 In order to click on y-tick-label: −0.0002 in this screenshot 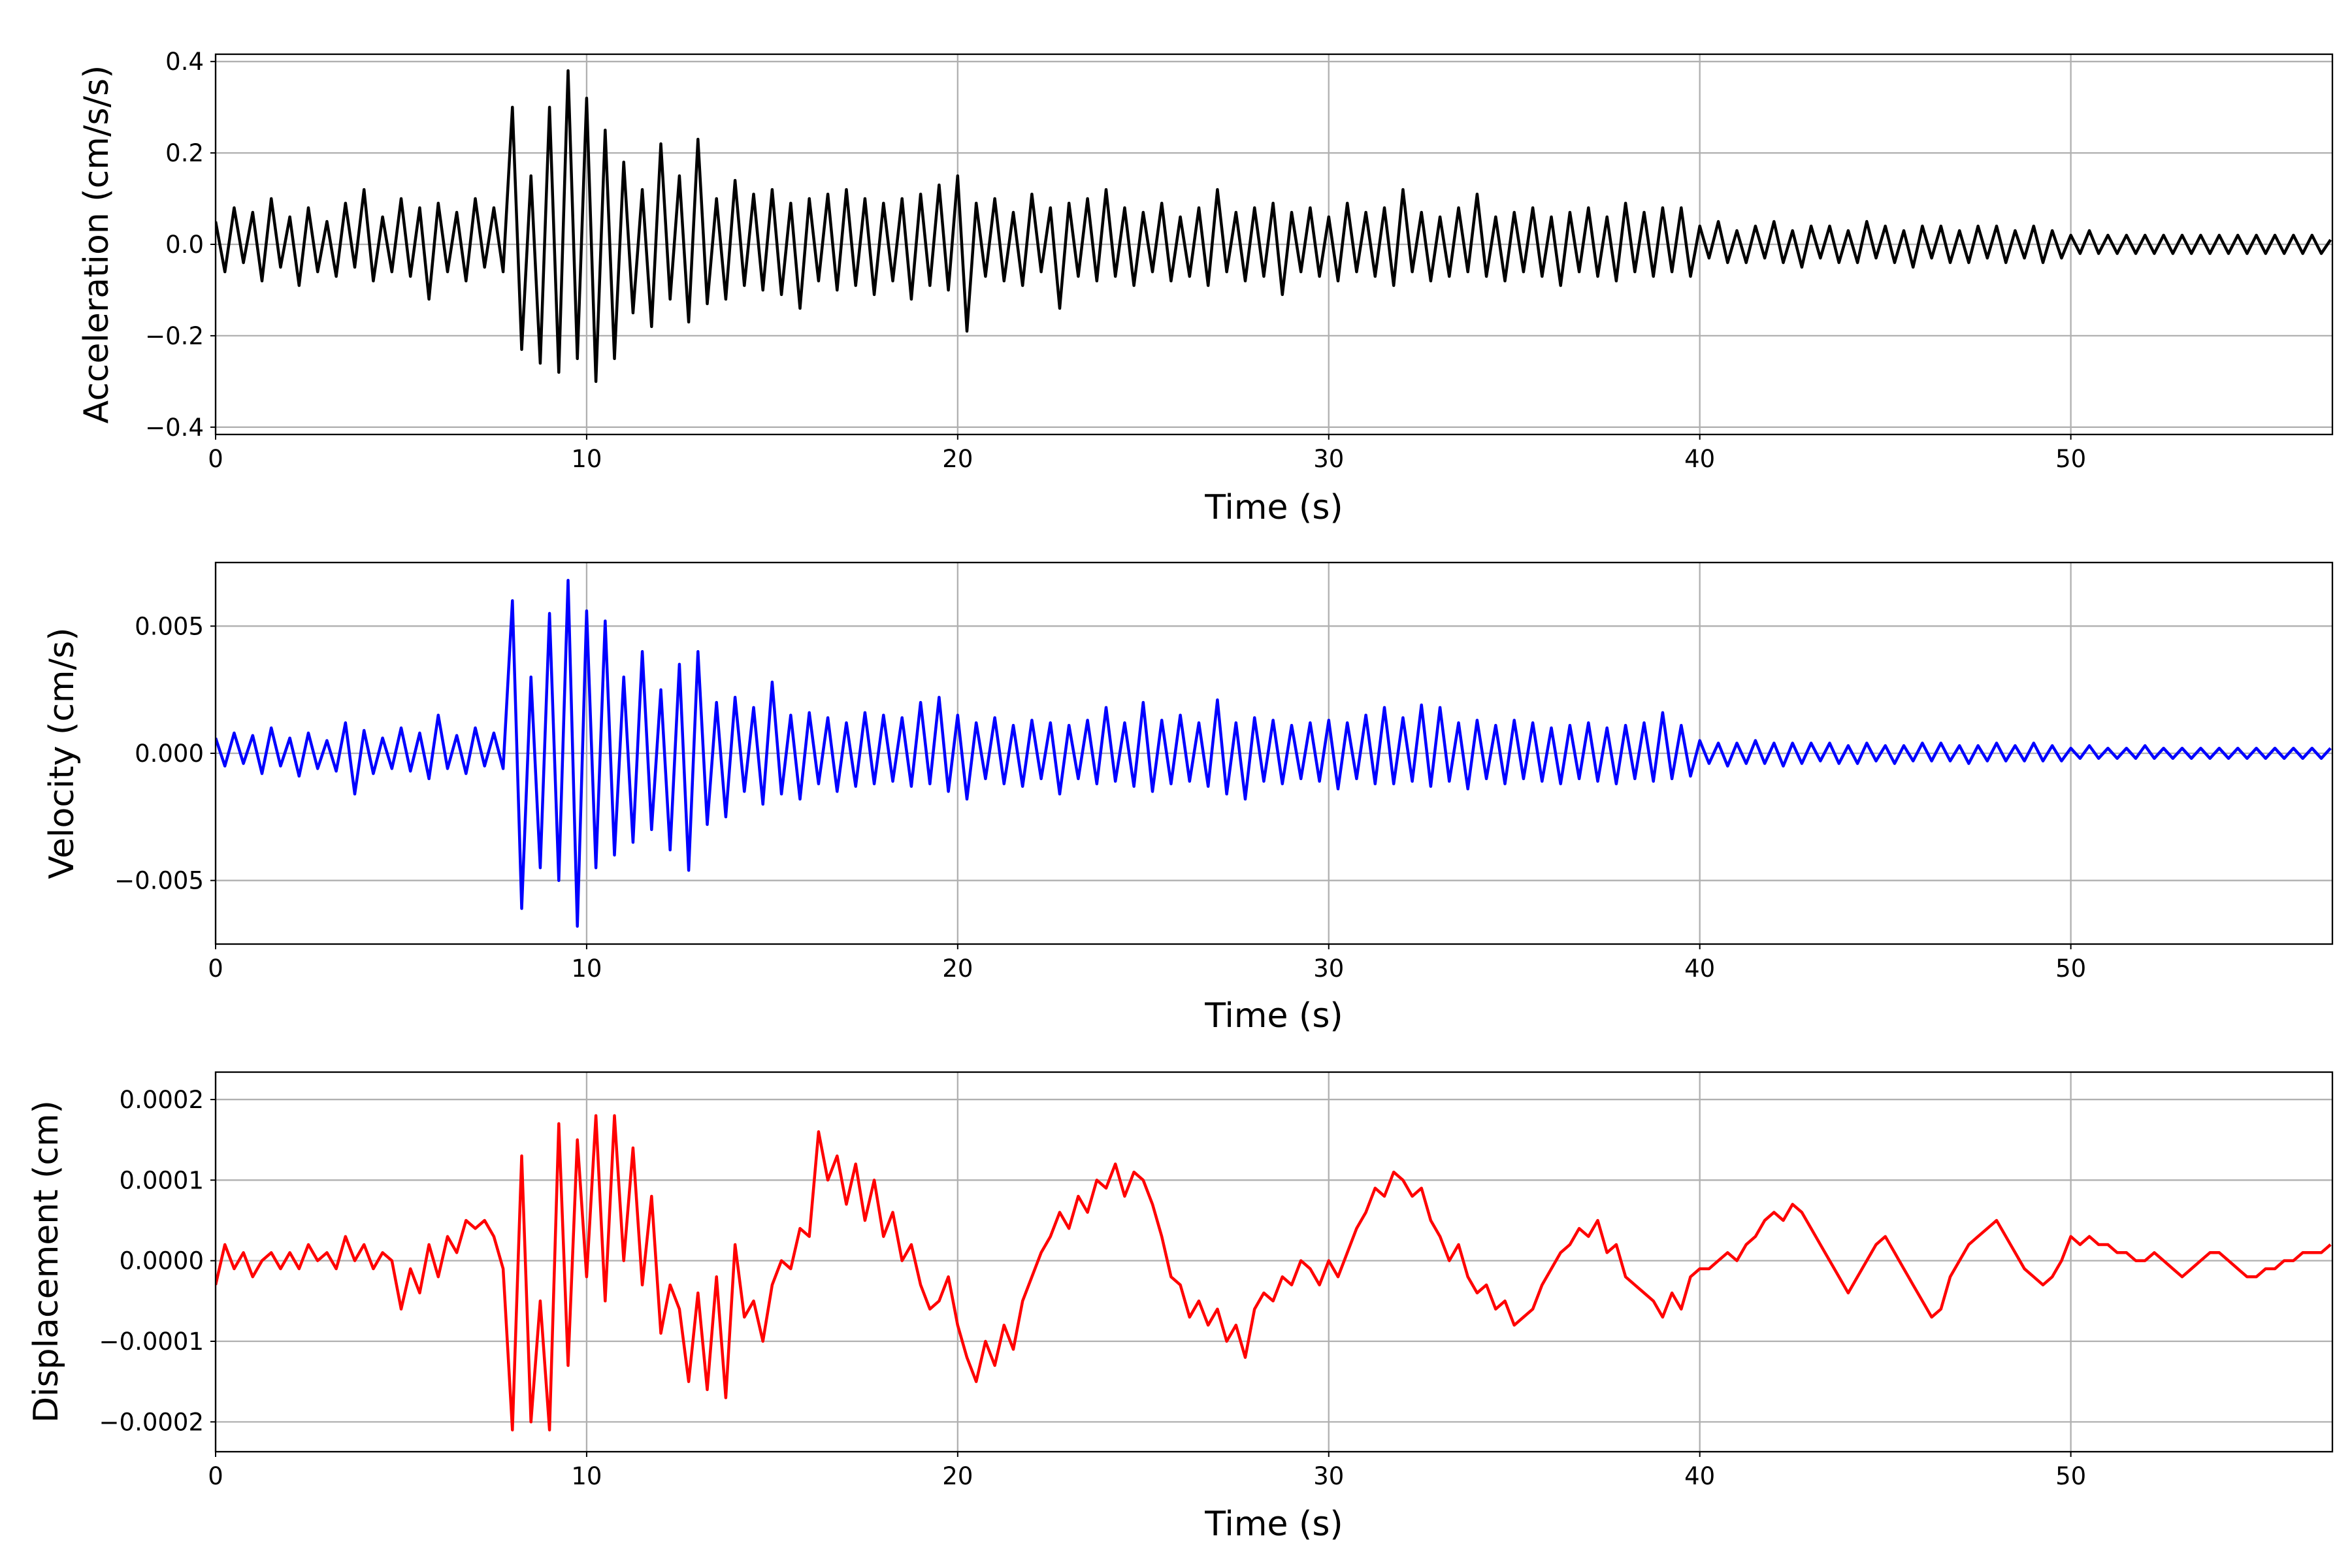, I will do `click(151, 1422)`.